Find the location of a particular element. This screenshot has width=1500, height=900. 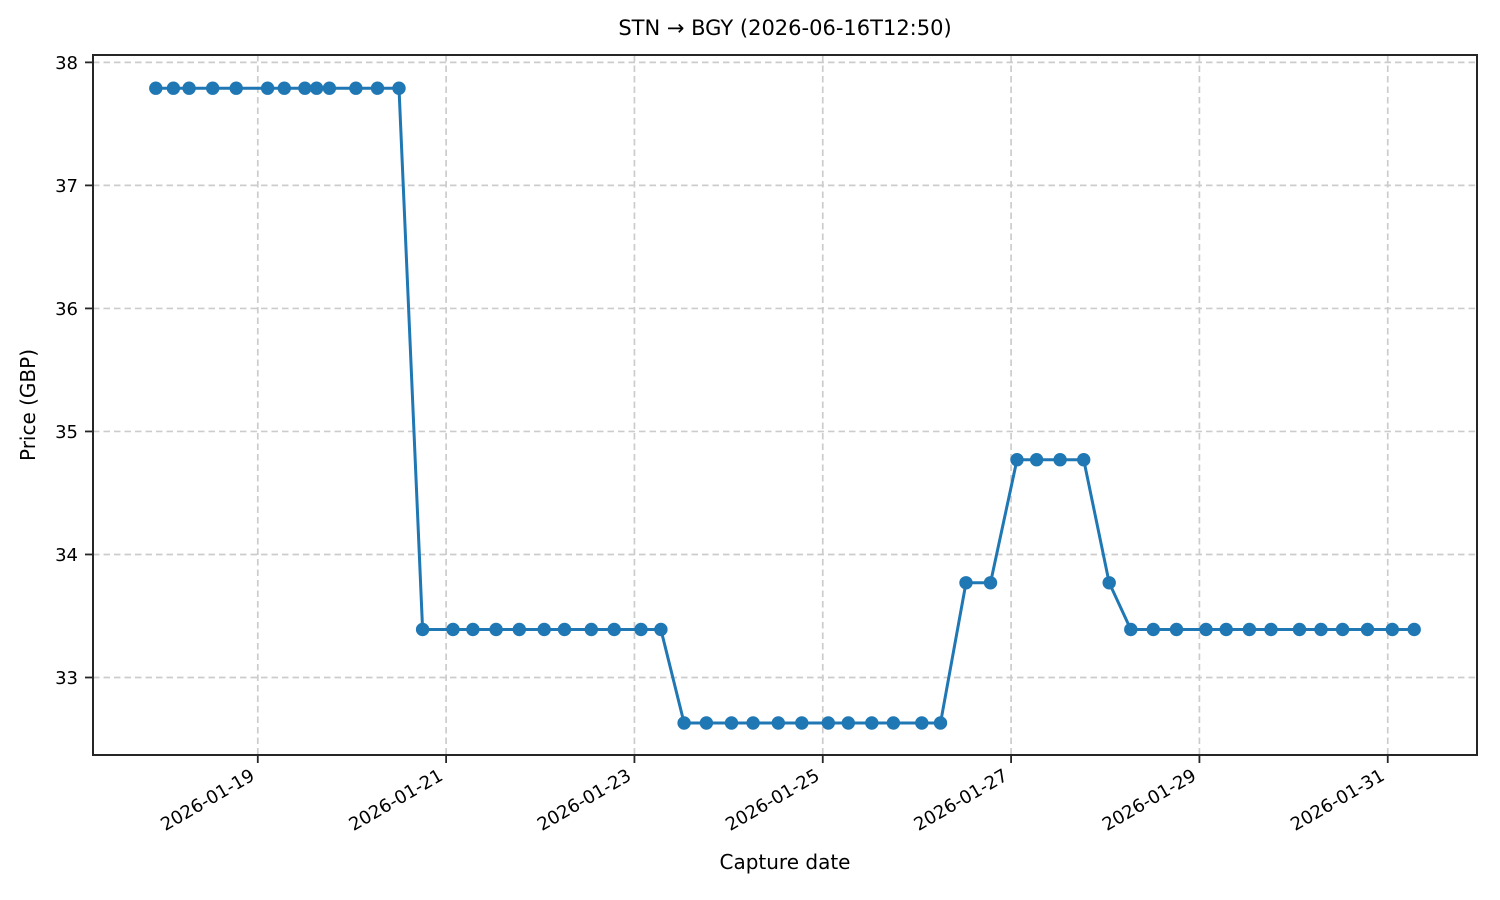

x-tick-label: 2026-01-25 is located at coordinates (772, 800).